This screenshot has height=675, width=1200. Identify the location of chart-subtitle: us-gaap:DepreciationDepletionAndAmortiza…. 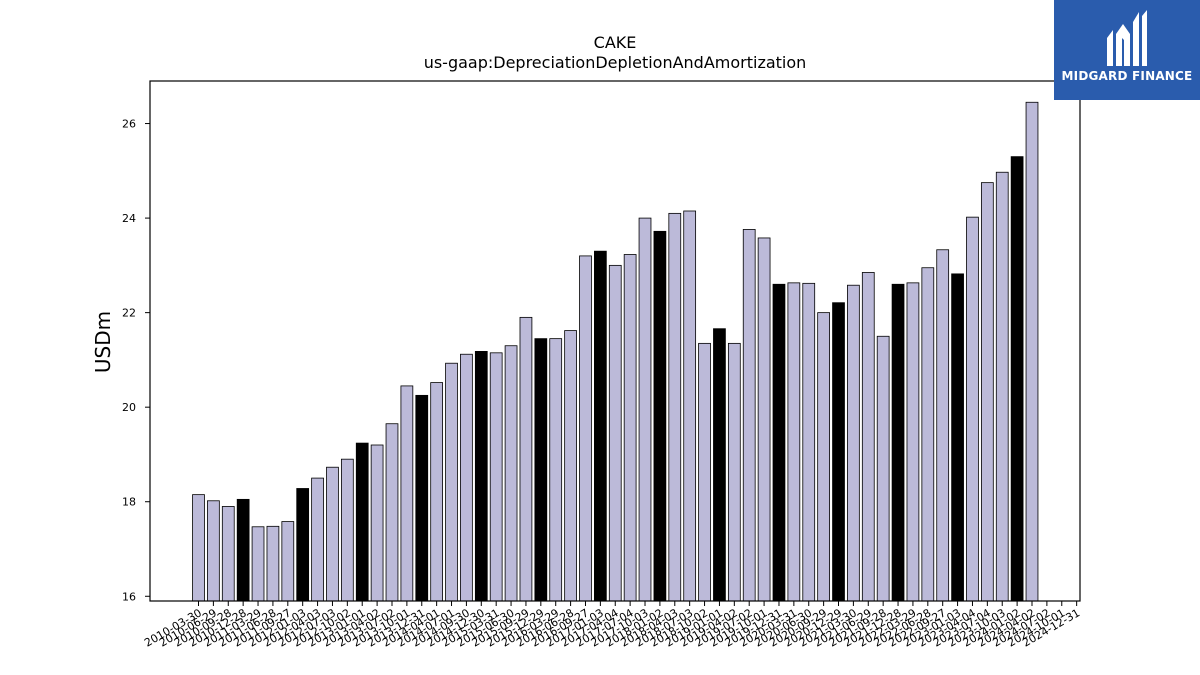
(615, 62).